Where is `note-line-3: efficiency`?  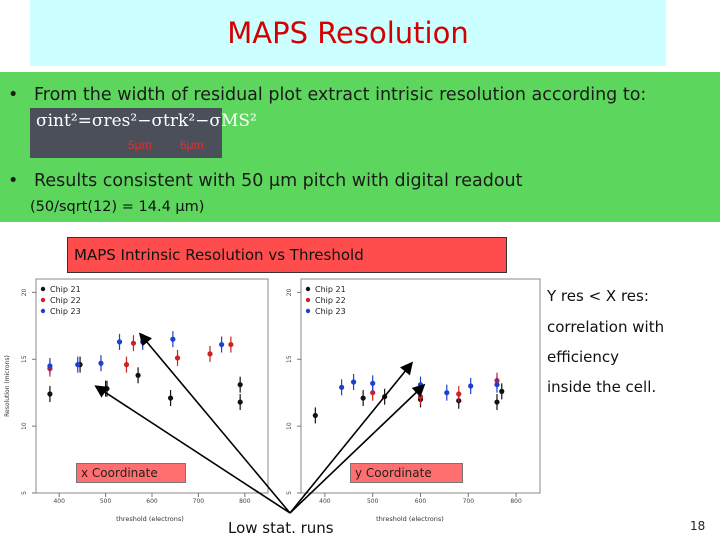
note-line-3: efficiency is located at coordinates (583, 357).